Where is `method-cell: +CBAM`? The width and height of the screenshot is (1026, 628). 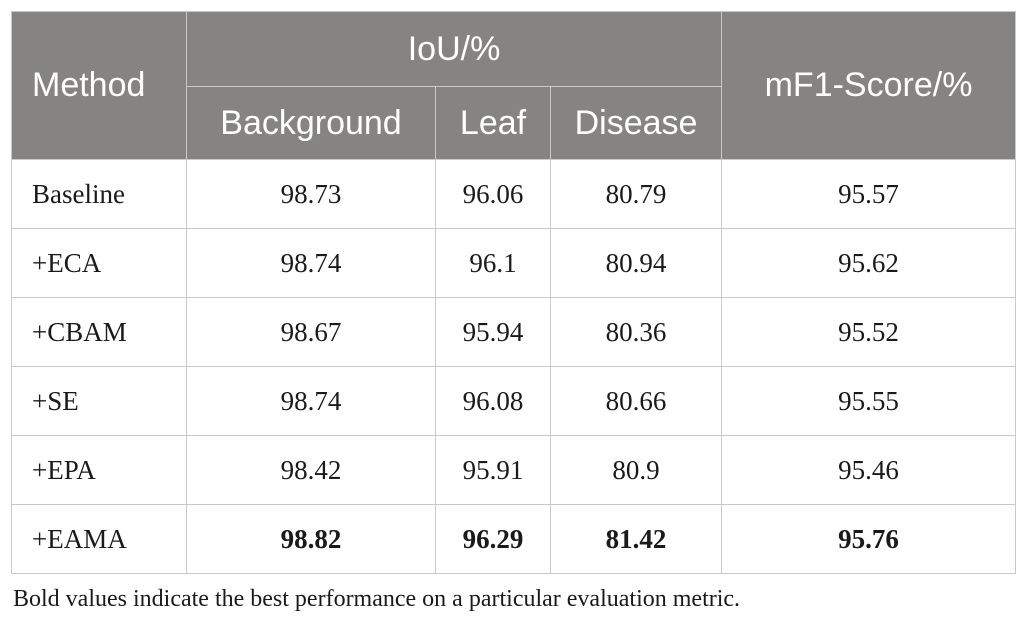
method-cell: +CBAM is located at coordinates (99, 332).